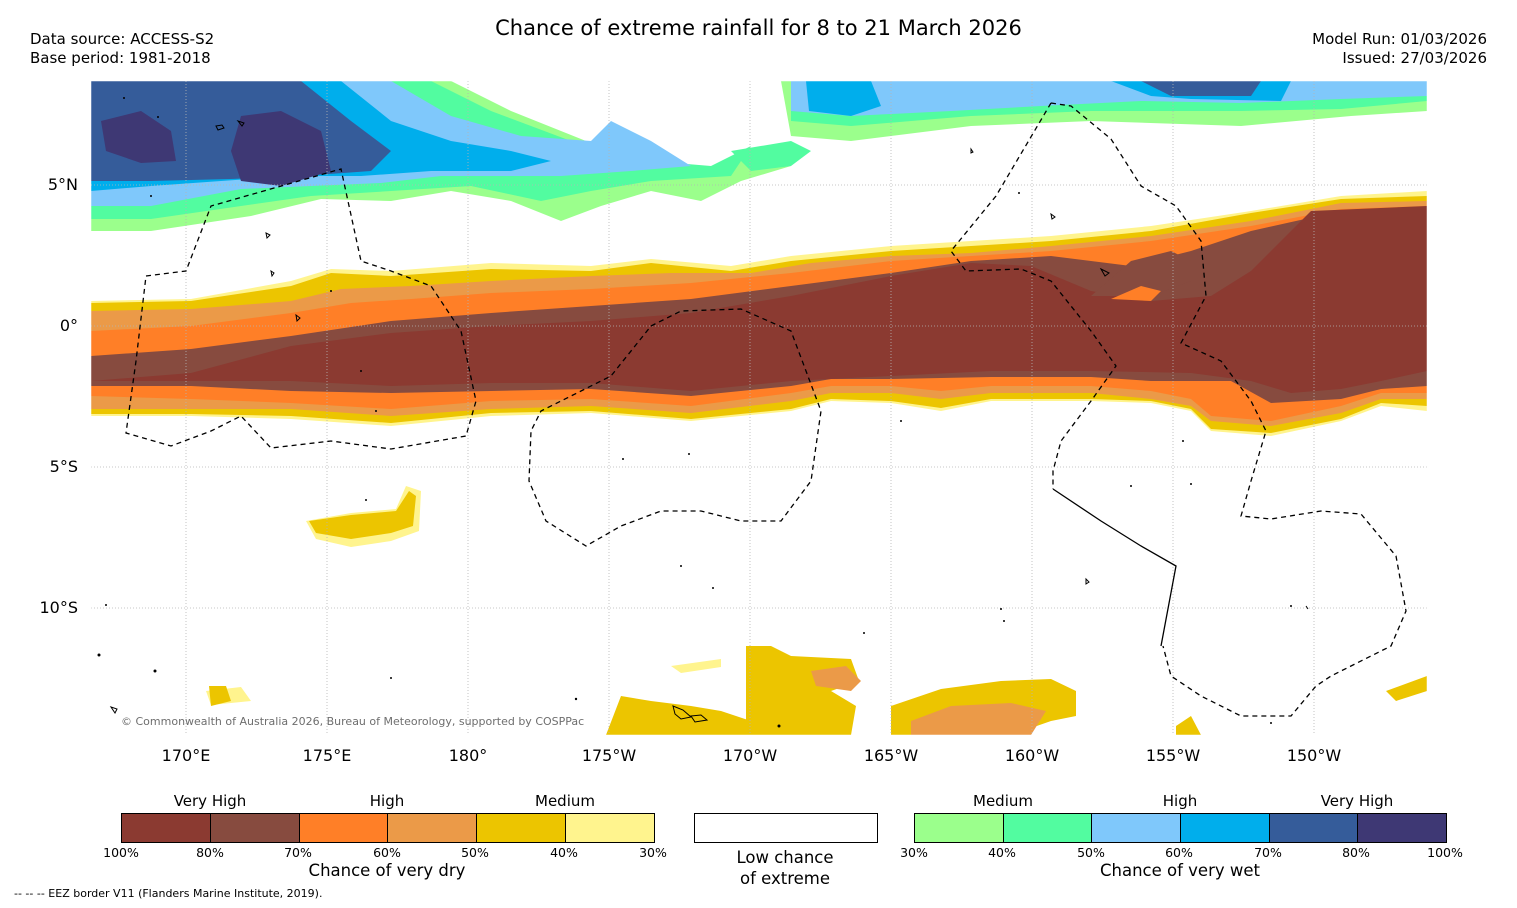  I want to click on dry-level-very-high: Very High, so click(210, 801).